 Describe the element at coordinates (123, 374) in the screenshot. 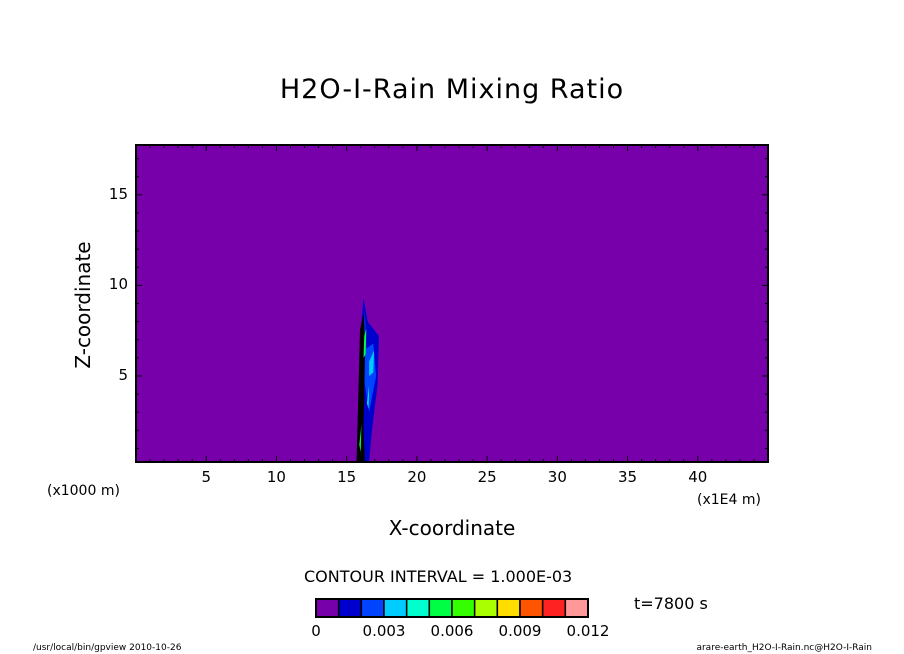

I see `y-tick-label: 5` at that location.